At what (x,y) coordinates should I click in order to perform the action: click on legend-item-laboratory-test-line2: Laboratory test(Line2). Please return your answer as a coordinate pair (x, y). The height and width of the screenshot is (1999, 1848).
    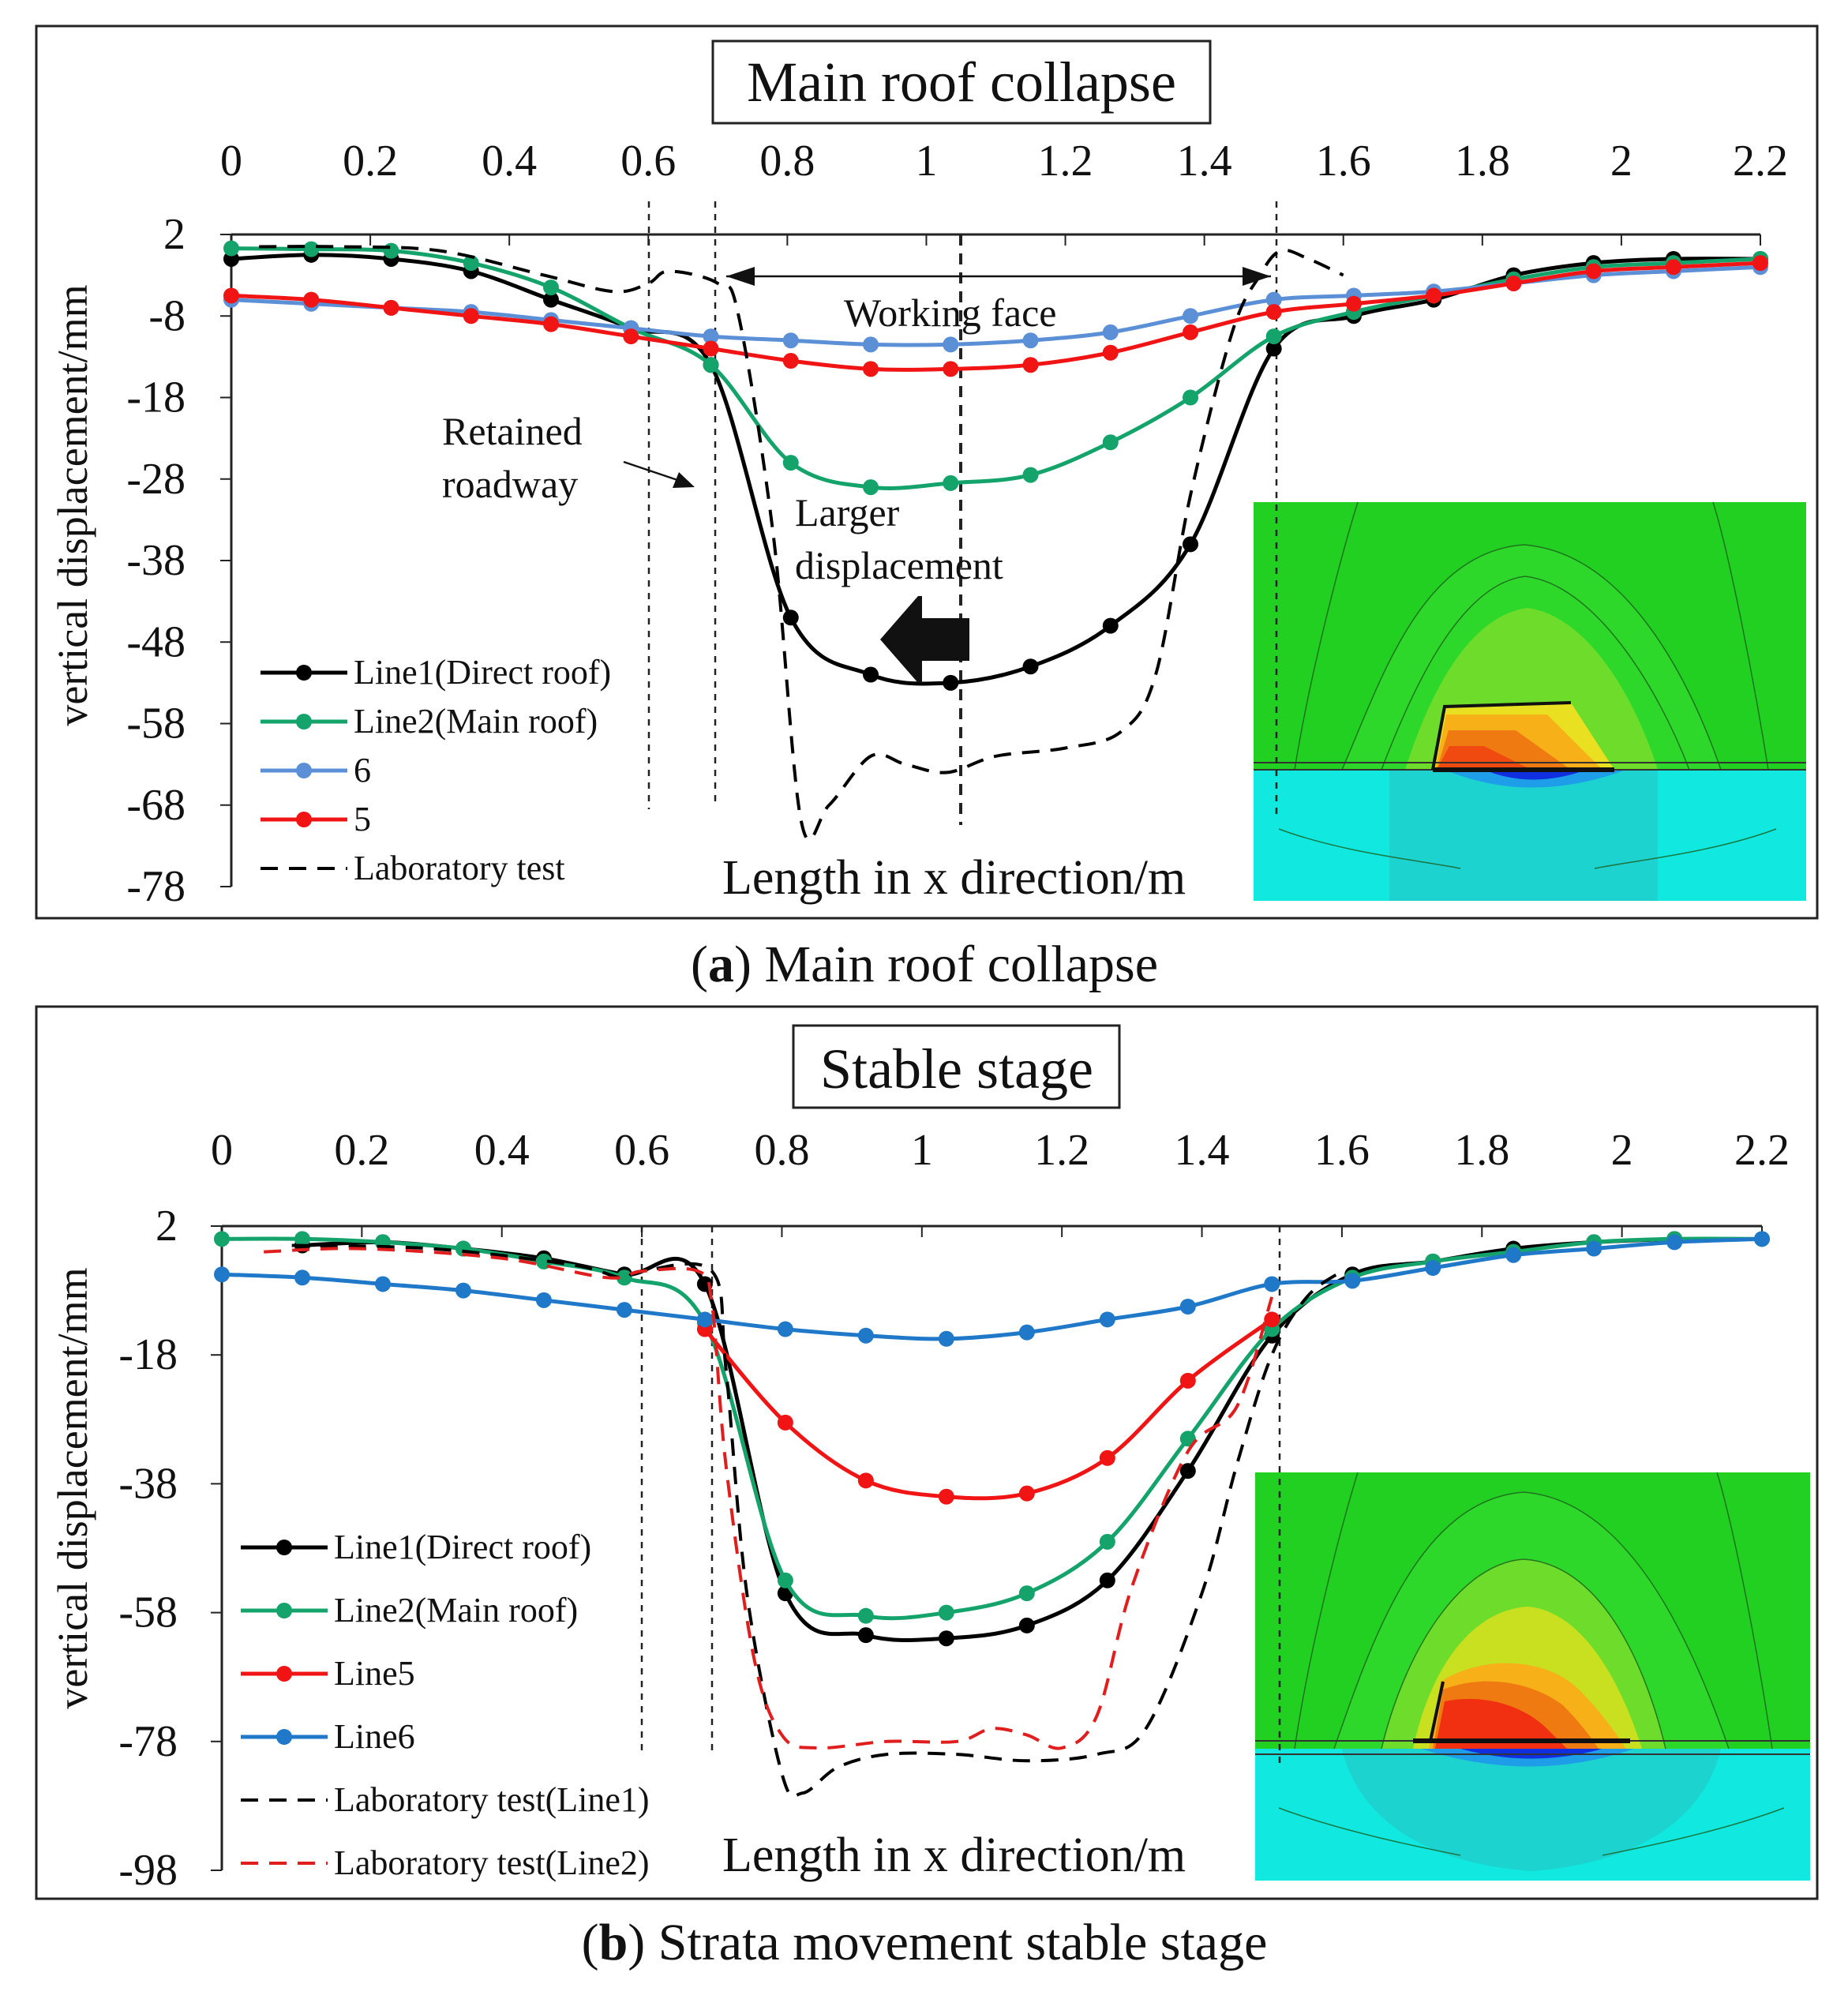
    Looking at the image, I should click on (446, 1863).